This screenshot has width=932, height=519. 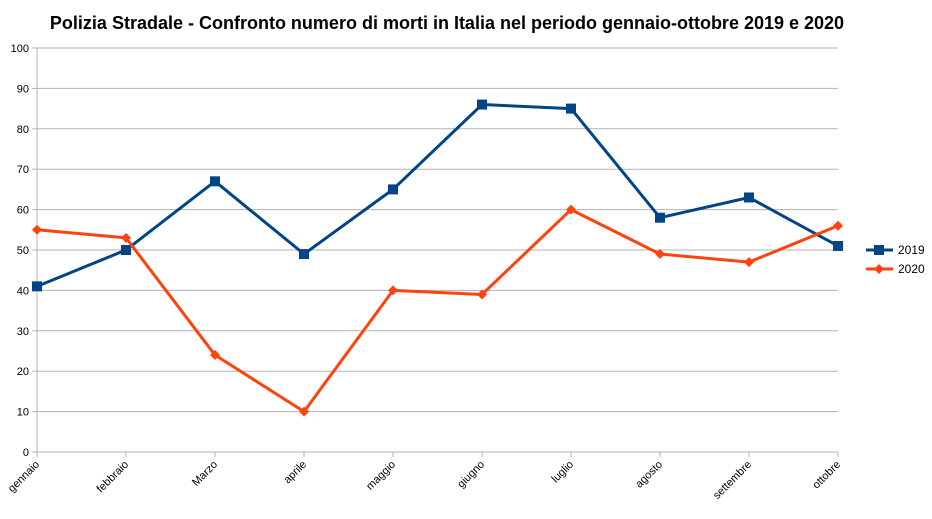 What do you see at coordinates (23, 291) in the screenshot?
I see `y-tick-label: 40` at bounding box center [23, 291].